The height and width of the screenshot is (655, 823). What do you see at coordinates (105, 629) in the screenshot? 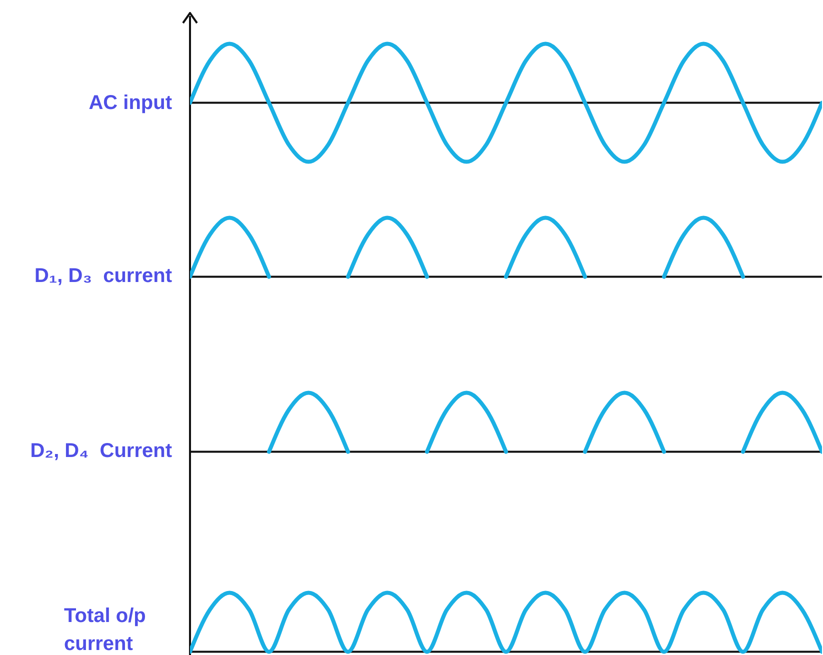
I see `y-axis-title: Total o/p current` at bounding box center [105, 629].